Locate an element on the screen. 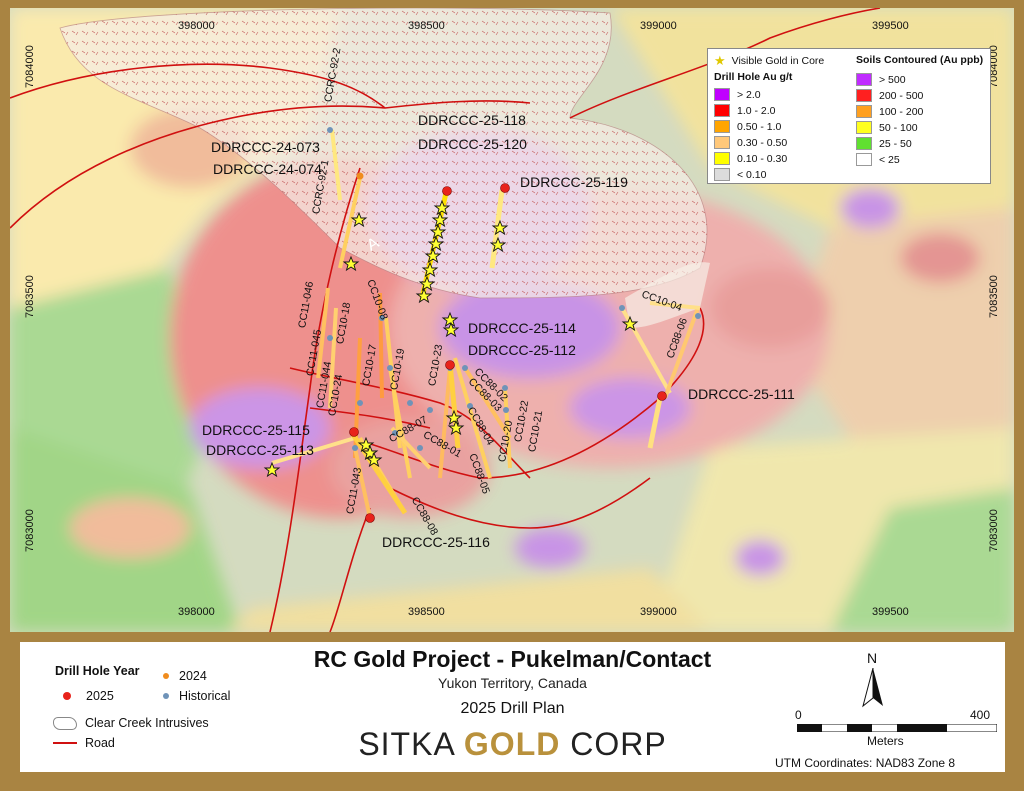 Image resolution: width=1024 pixels, height=791 pixels. map-subtitle: Yukon Territory, Canada is located at coordinates (512, 683).